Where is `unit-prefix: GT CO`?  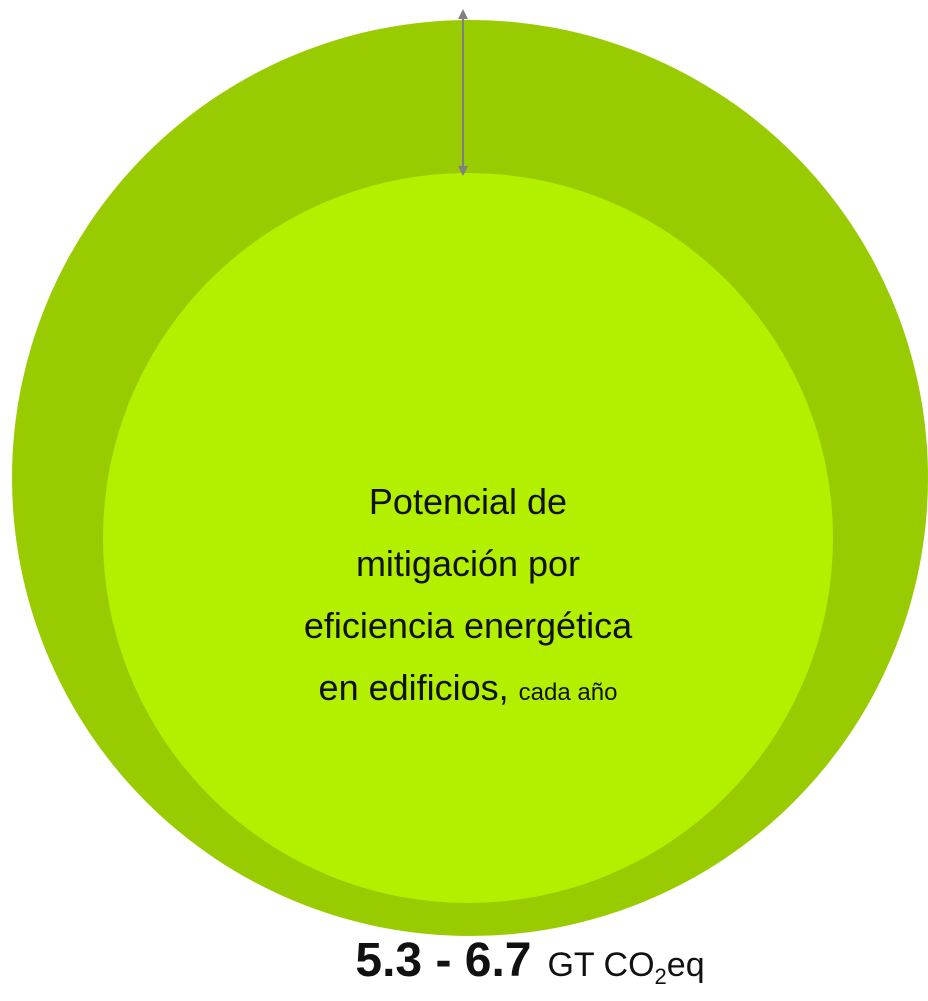
unit-prefix: GT CO is located at coordinates (600, 965).